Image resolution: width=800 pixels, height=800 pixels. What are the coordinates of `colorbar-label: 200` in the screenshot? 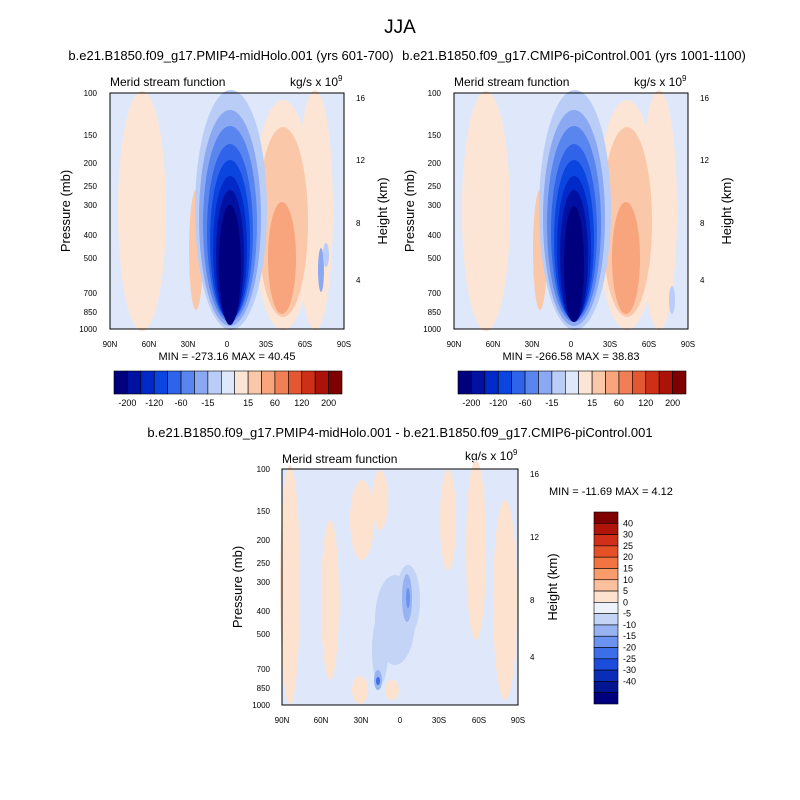 It's located at (328, 403).